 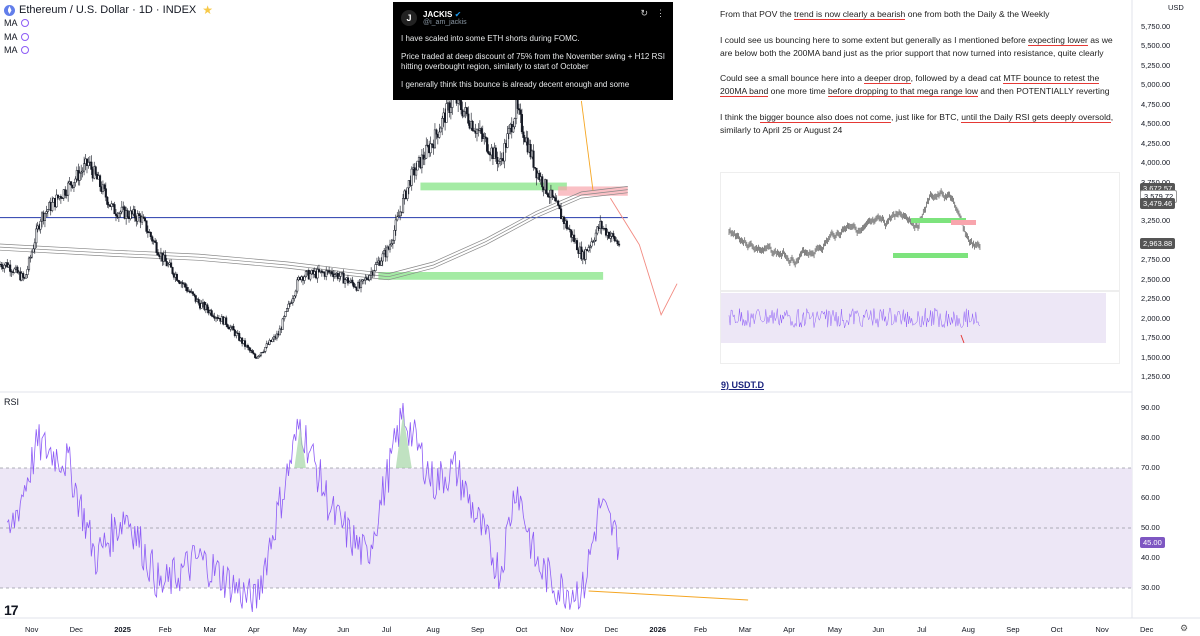 I want to click on loading-icon, so click(x=24, y=50).